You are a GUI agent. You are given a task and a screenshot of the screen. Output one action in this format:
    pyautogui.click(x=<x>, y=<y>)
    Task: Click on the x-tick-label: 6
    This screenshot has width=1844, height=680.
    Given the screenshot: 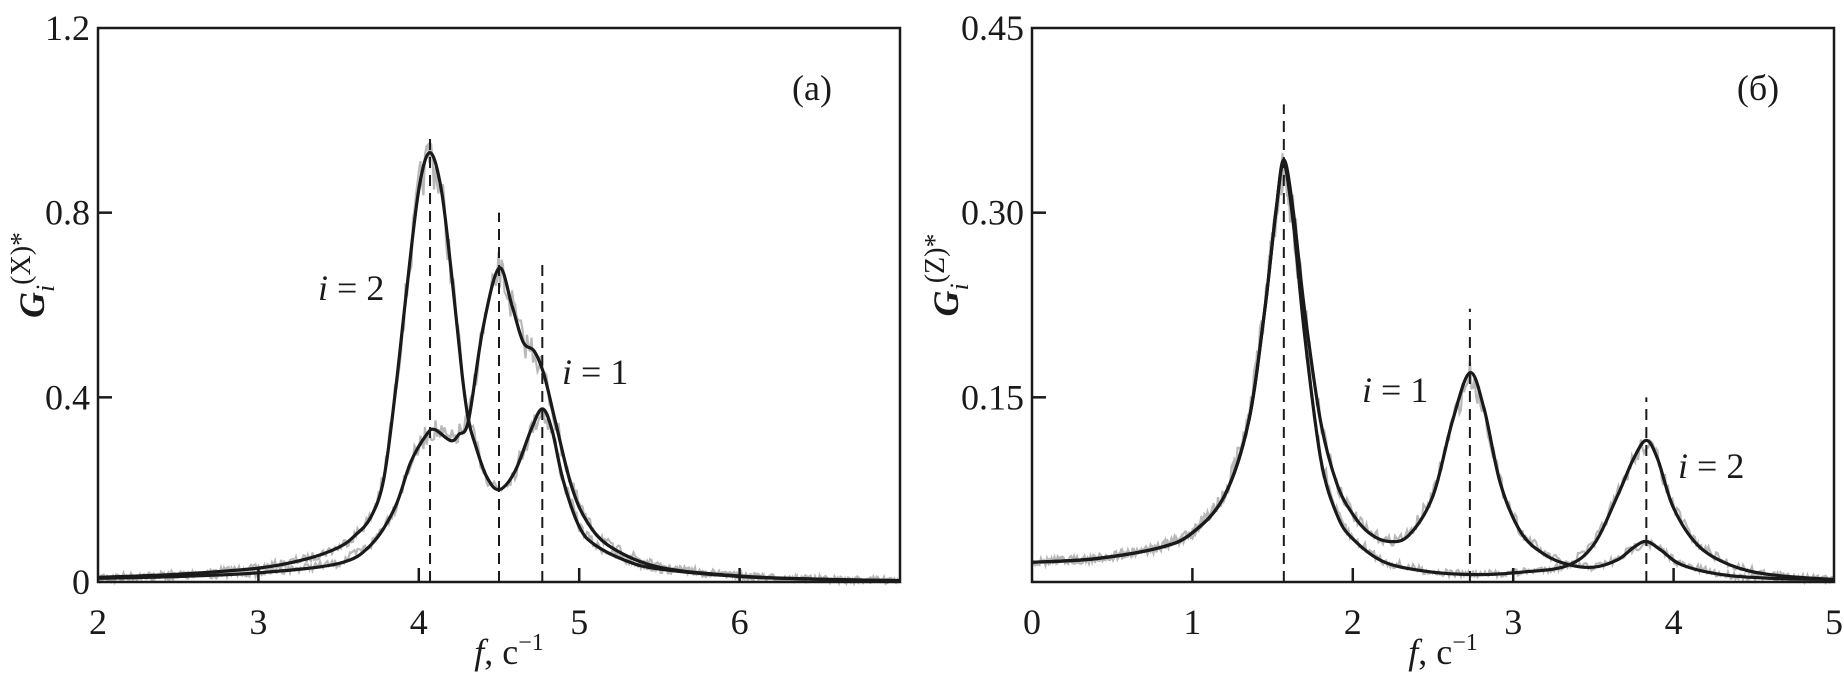 What is the action you would take?
    pyautogui.click(x=740, y=622)
    